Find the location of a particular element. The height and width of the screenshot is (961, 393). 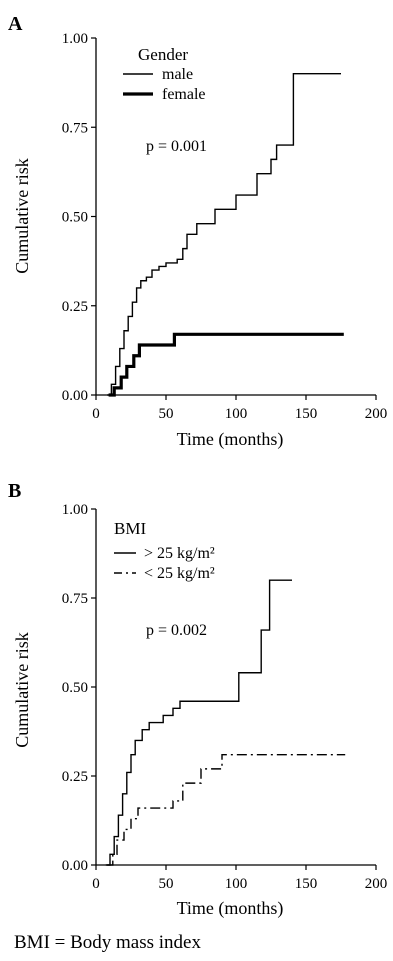

panel-a-legend: Gender male female is located at coordinates (164, 74).